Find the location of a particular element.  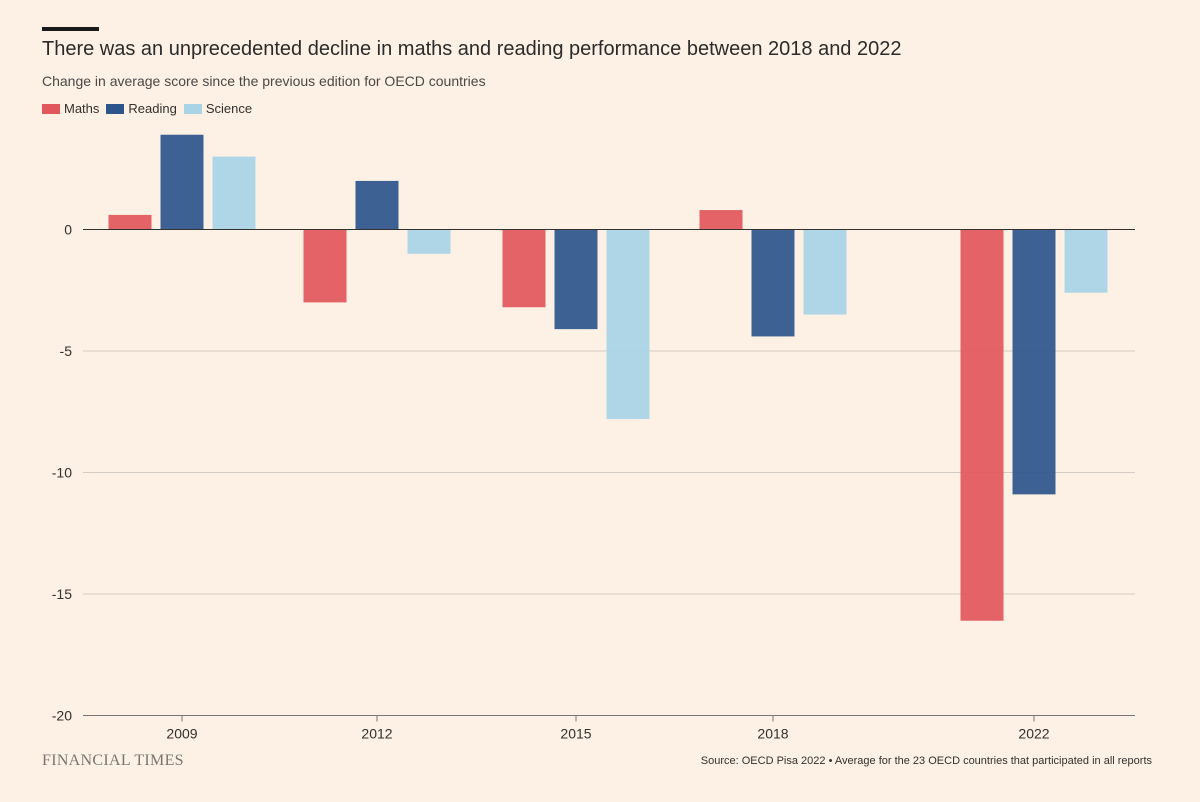

legend-item-reading: Reading is located at coordinates (141, 108).